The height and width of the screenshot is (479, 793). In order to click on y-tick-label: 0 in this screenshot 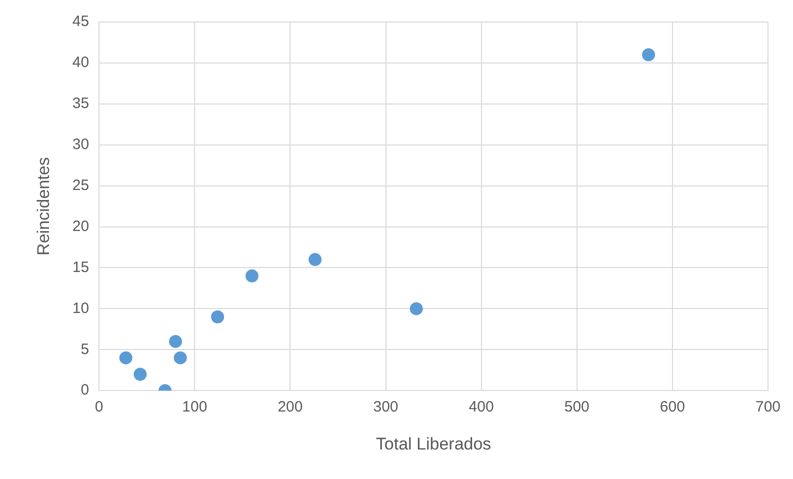, I will do `click(85, 390)`.